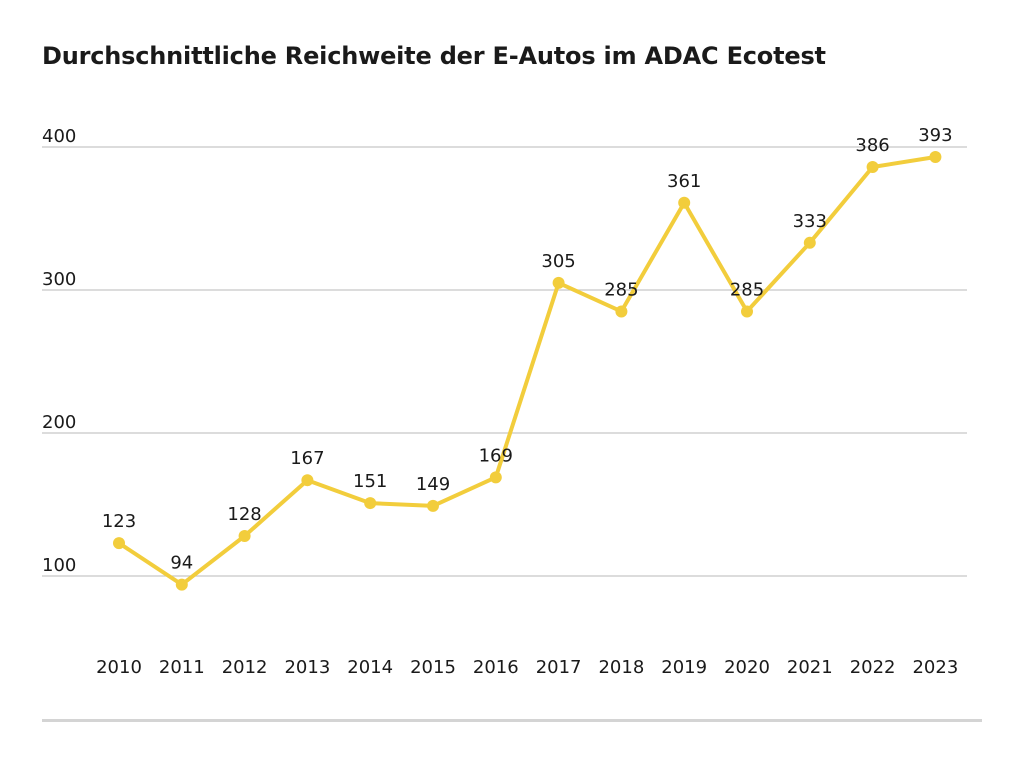  I want to click on x-tick-label: 2018, so click(621, 667).